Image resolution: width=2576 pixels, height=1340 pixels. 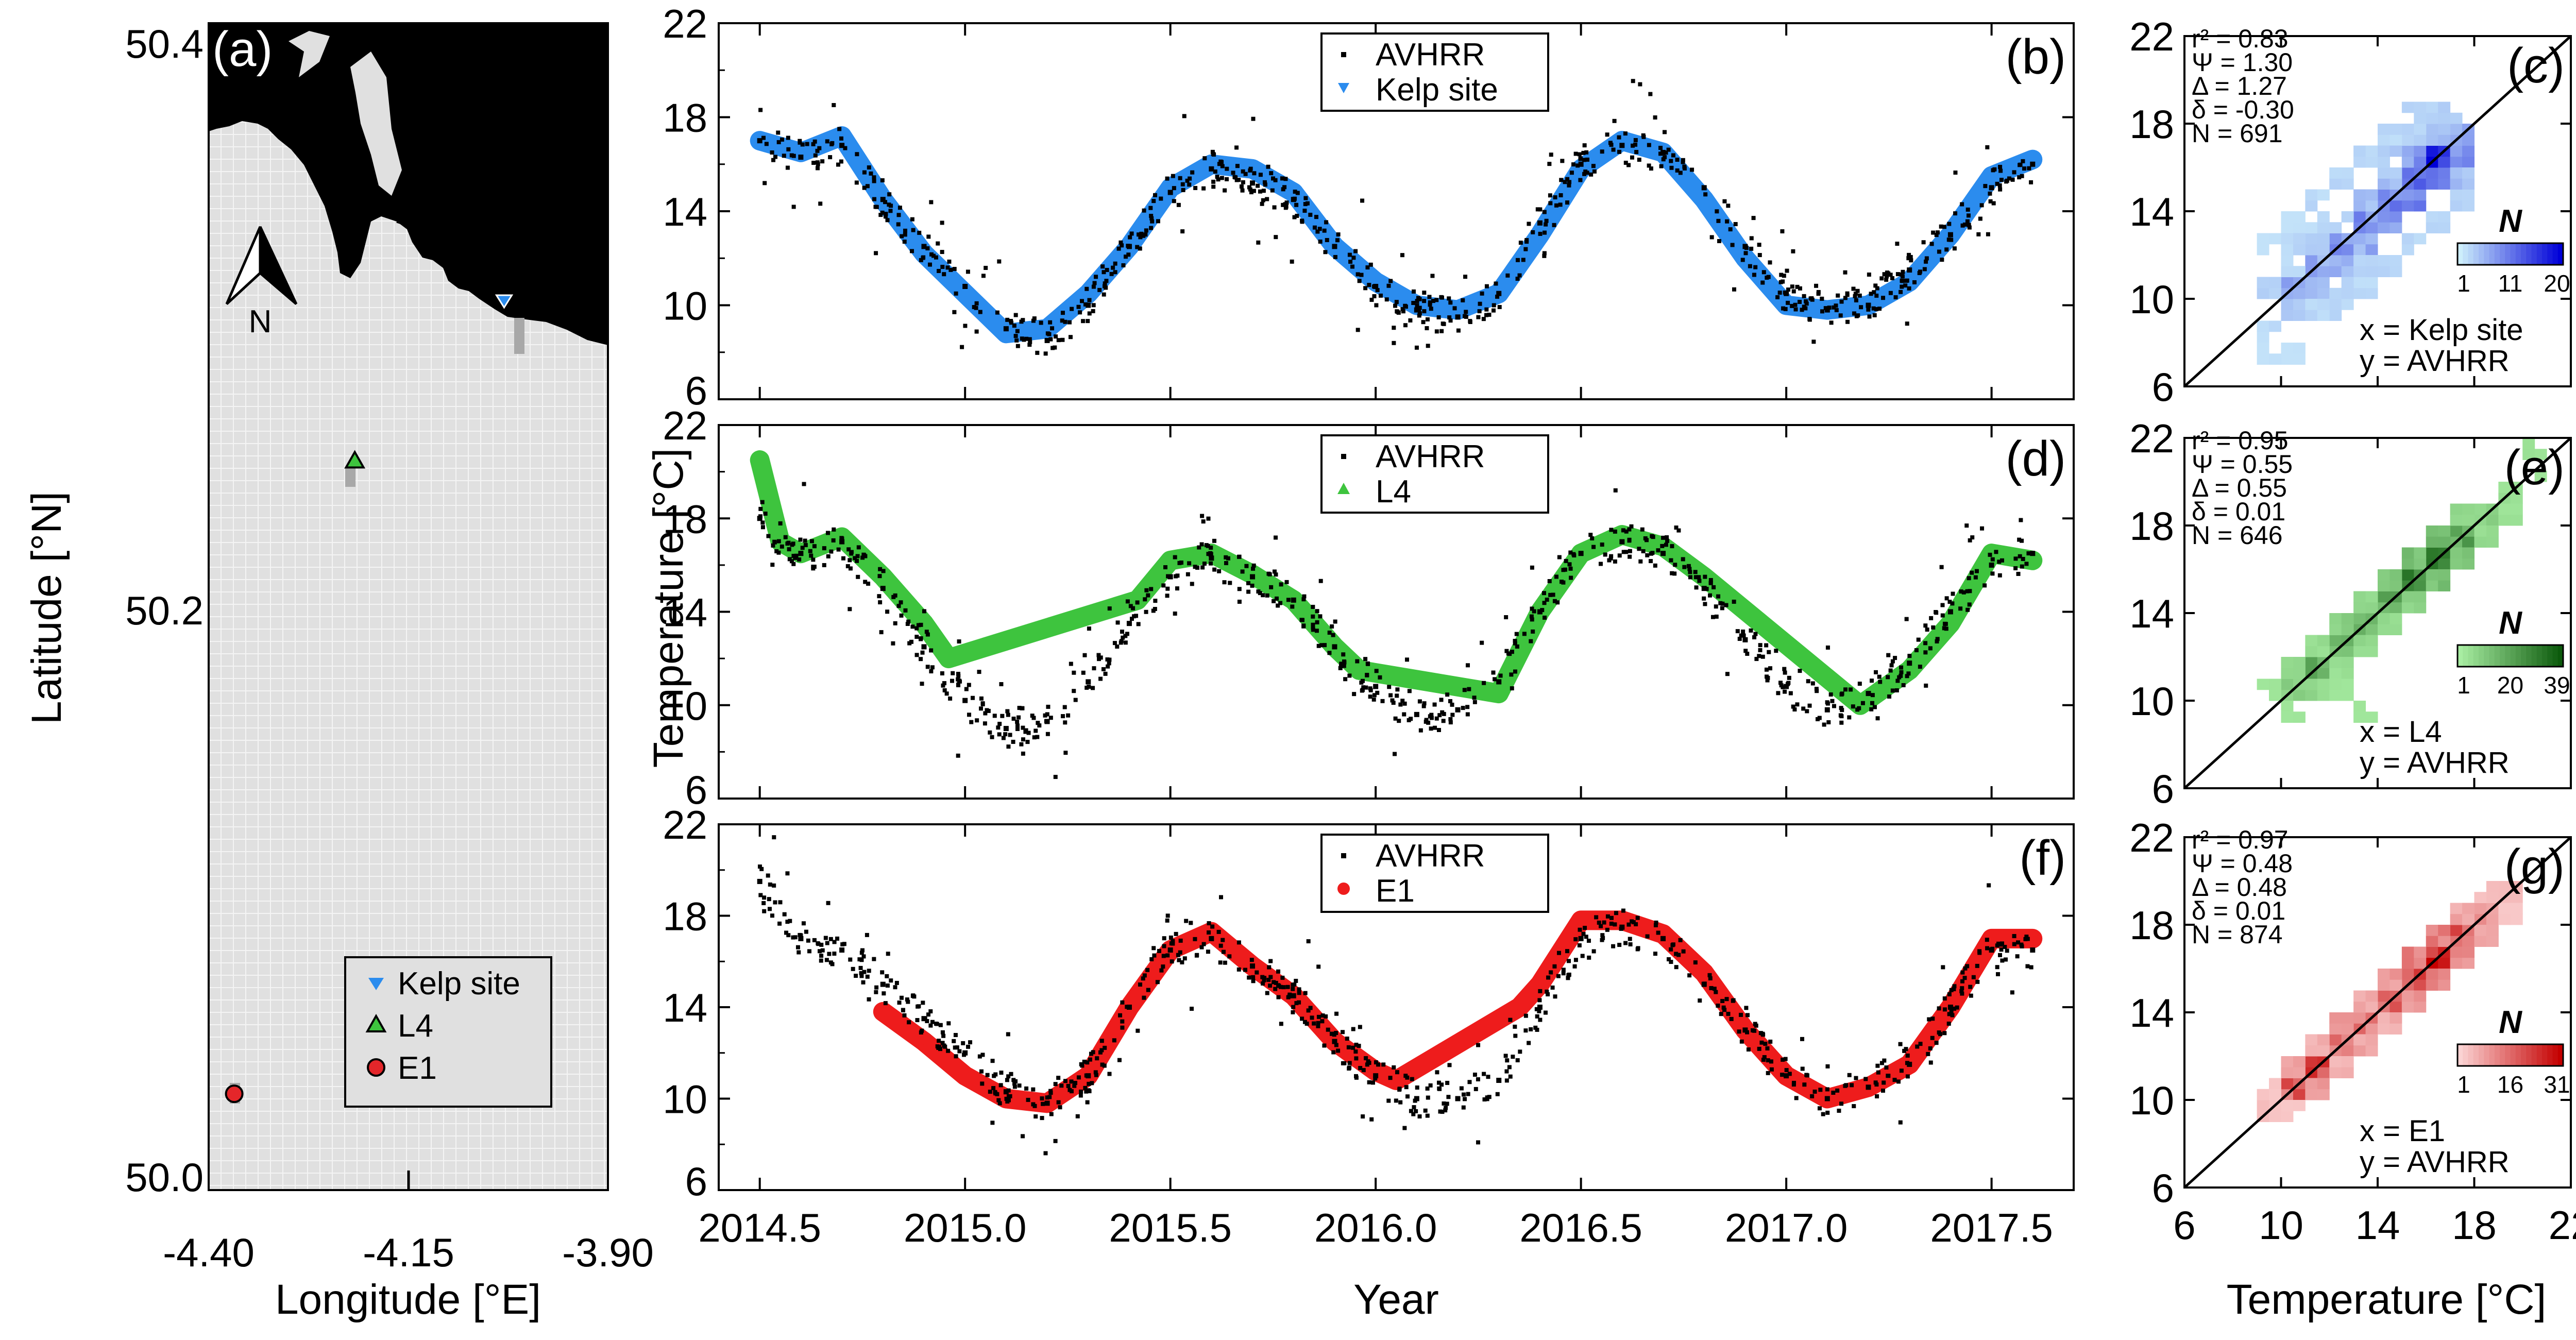 What do you see at coordinates (2242, 464) in the screenshot?
I see `stat-label: Ψ = 0.55` at bounding box center [2242, 464].